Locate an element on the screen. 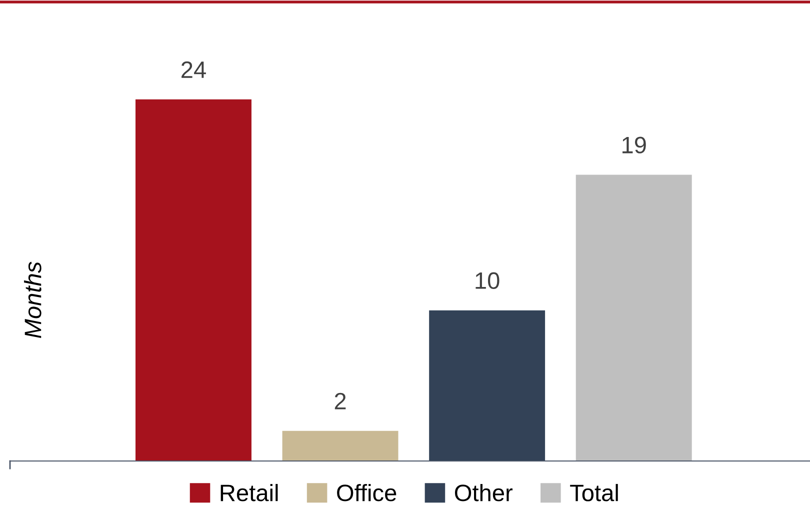 The width and height of the screenshot is (810, 522). data-label: 19 is located at coordinates (634, 145).